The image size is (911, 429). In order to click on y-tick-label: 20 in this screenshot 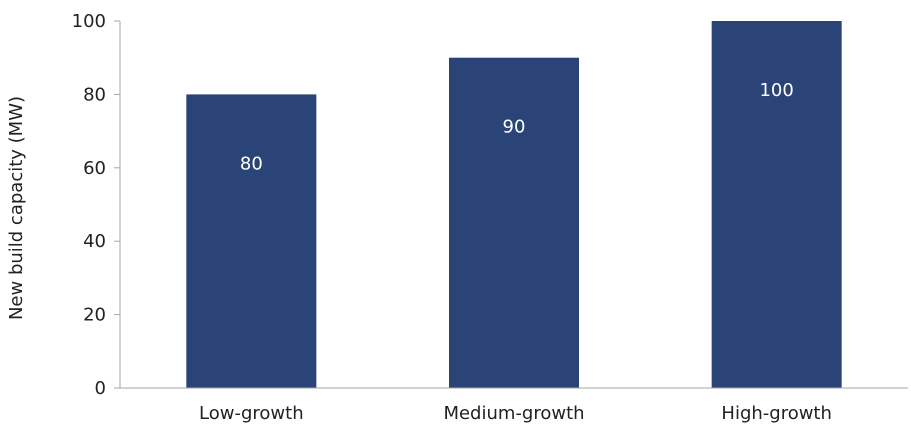, I will do `click(94, 315)`.